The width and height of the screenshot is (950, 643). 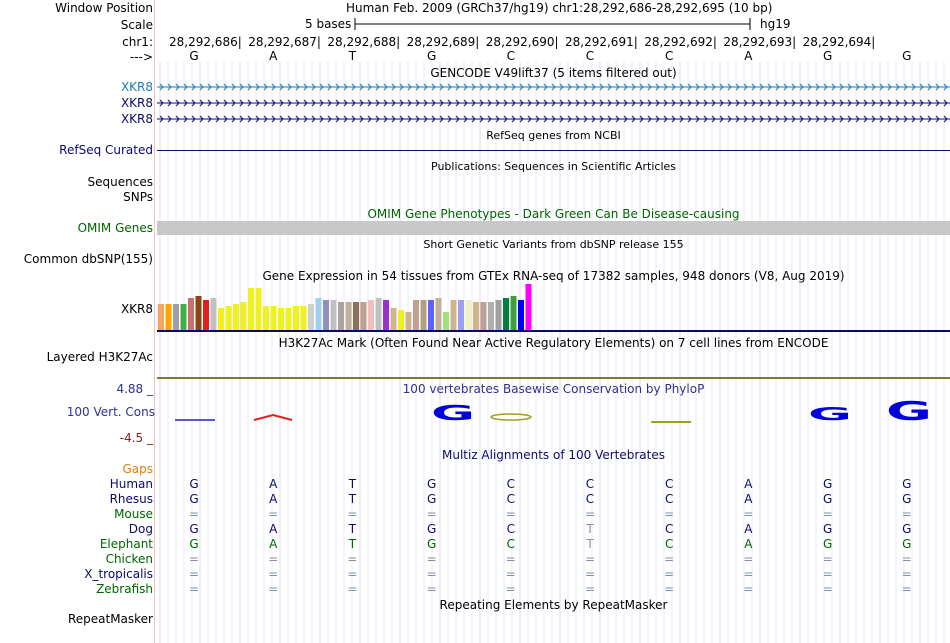 What do you see at coordinates (431, 56) in the screenshot?
I see `base-letter: G` at bounding box center [431, 56].